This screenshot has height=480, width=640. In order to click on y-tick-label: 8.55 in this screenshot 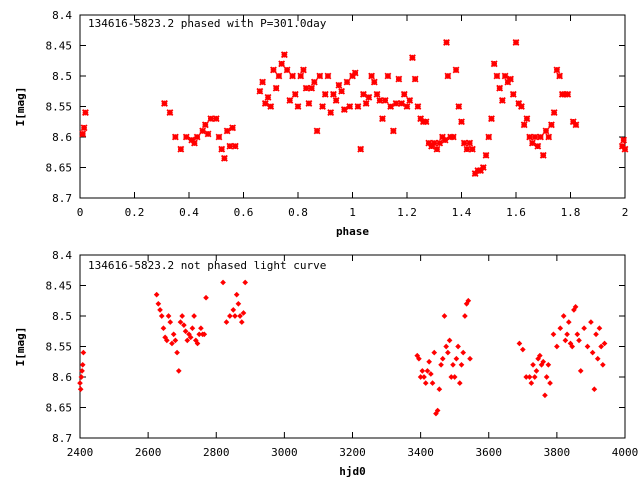, I will do `click(59, 107)`.